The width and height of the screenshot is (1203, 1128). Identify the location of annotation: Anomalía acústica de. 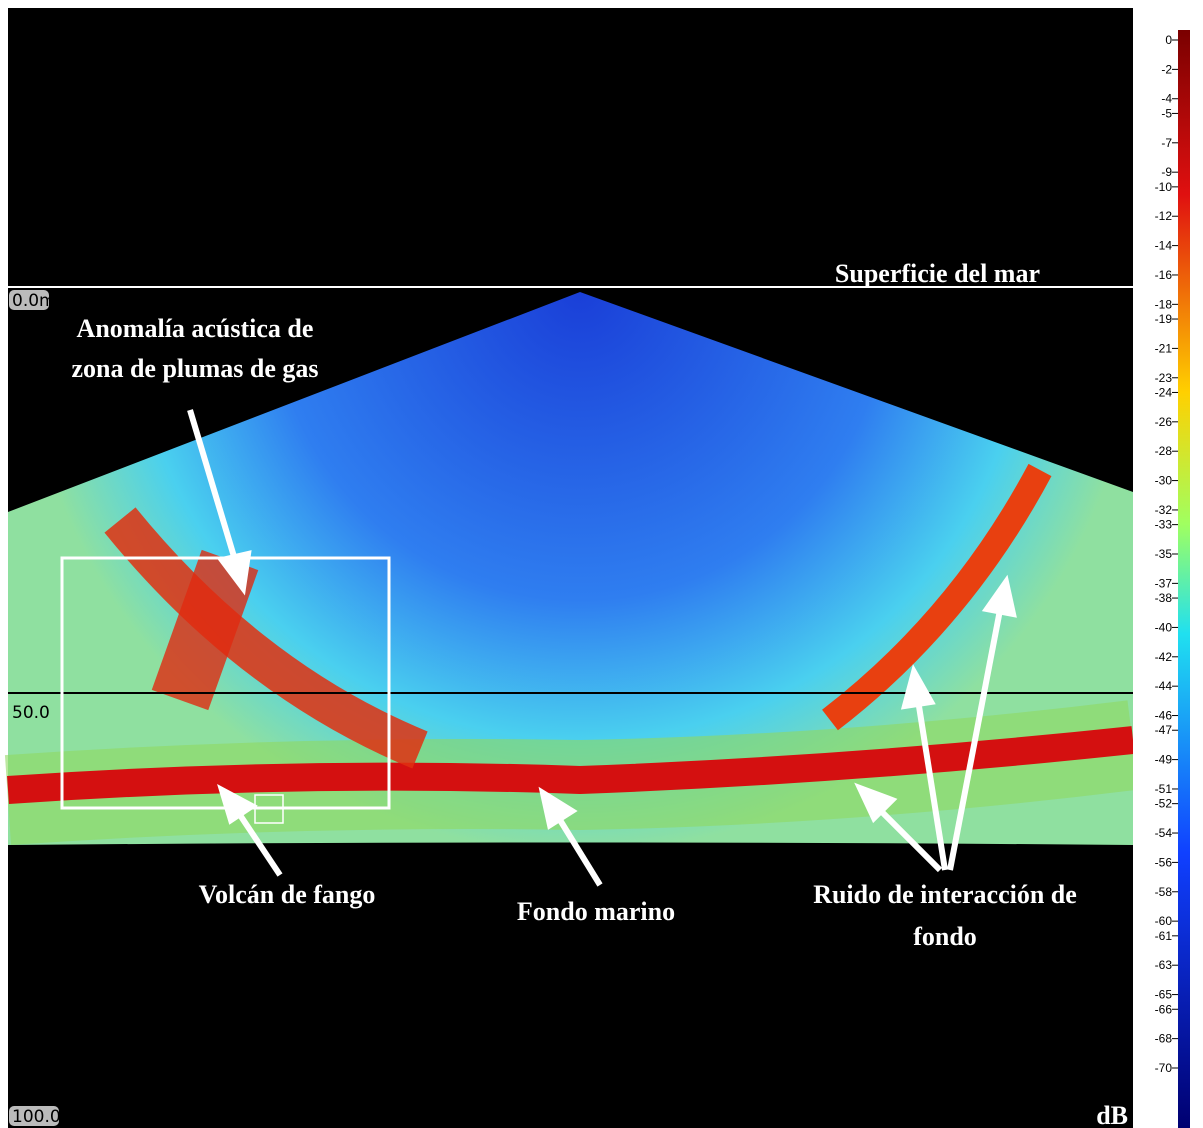
(195, 328).